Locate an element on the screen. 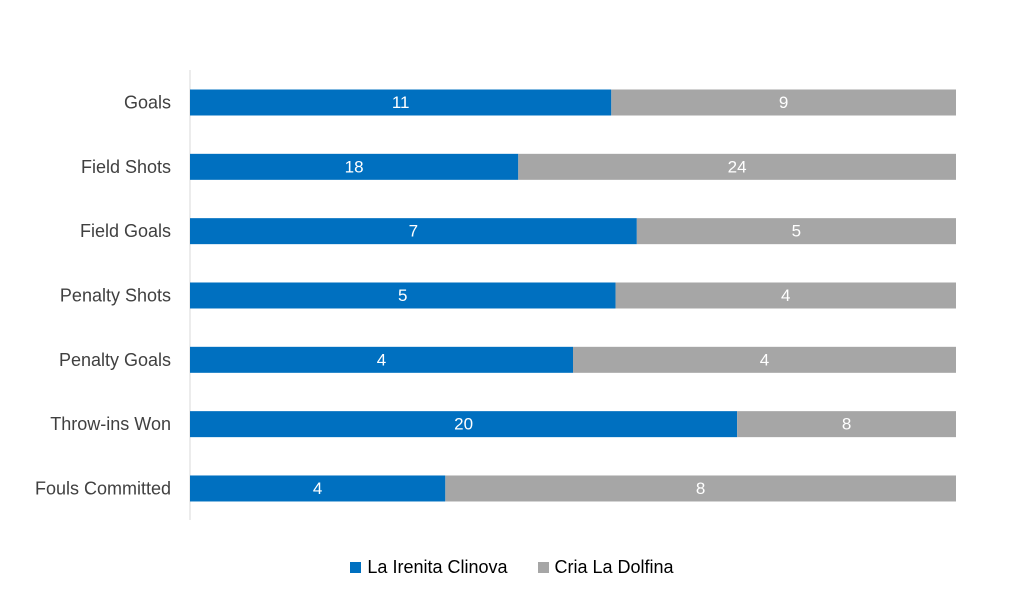 Image resolution: width=1024 pixels, height=606 pixels. data-label-series-1-field-goals: 7 is located at coordinates (413, 231).